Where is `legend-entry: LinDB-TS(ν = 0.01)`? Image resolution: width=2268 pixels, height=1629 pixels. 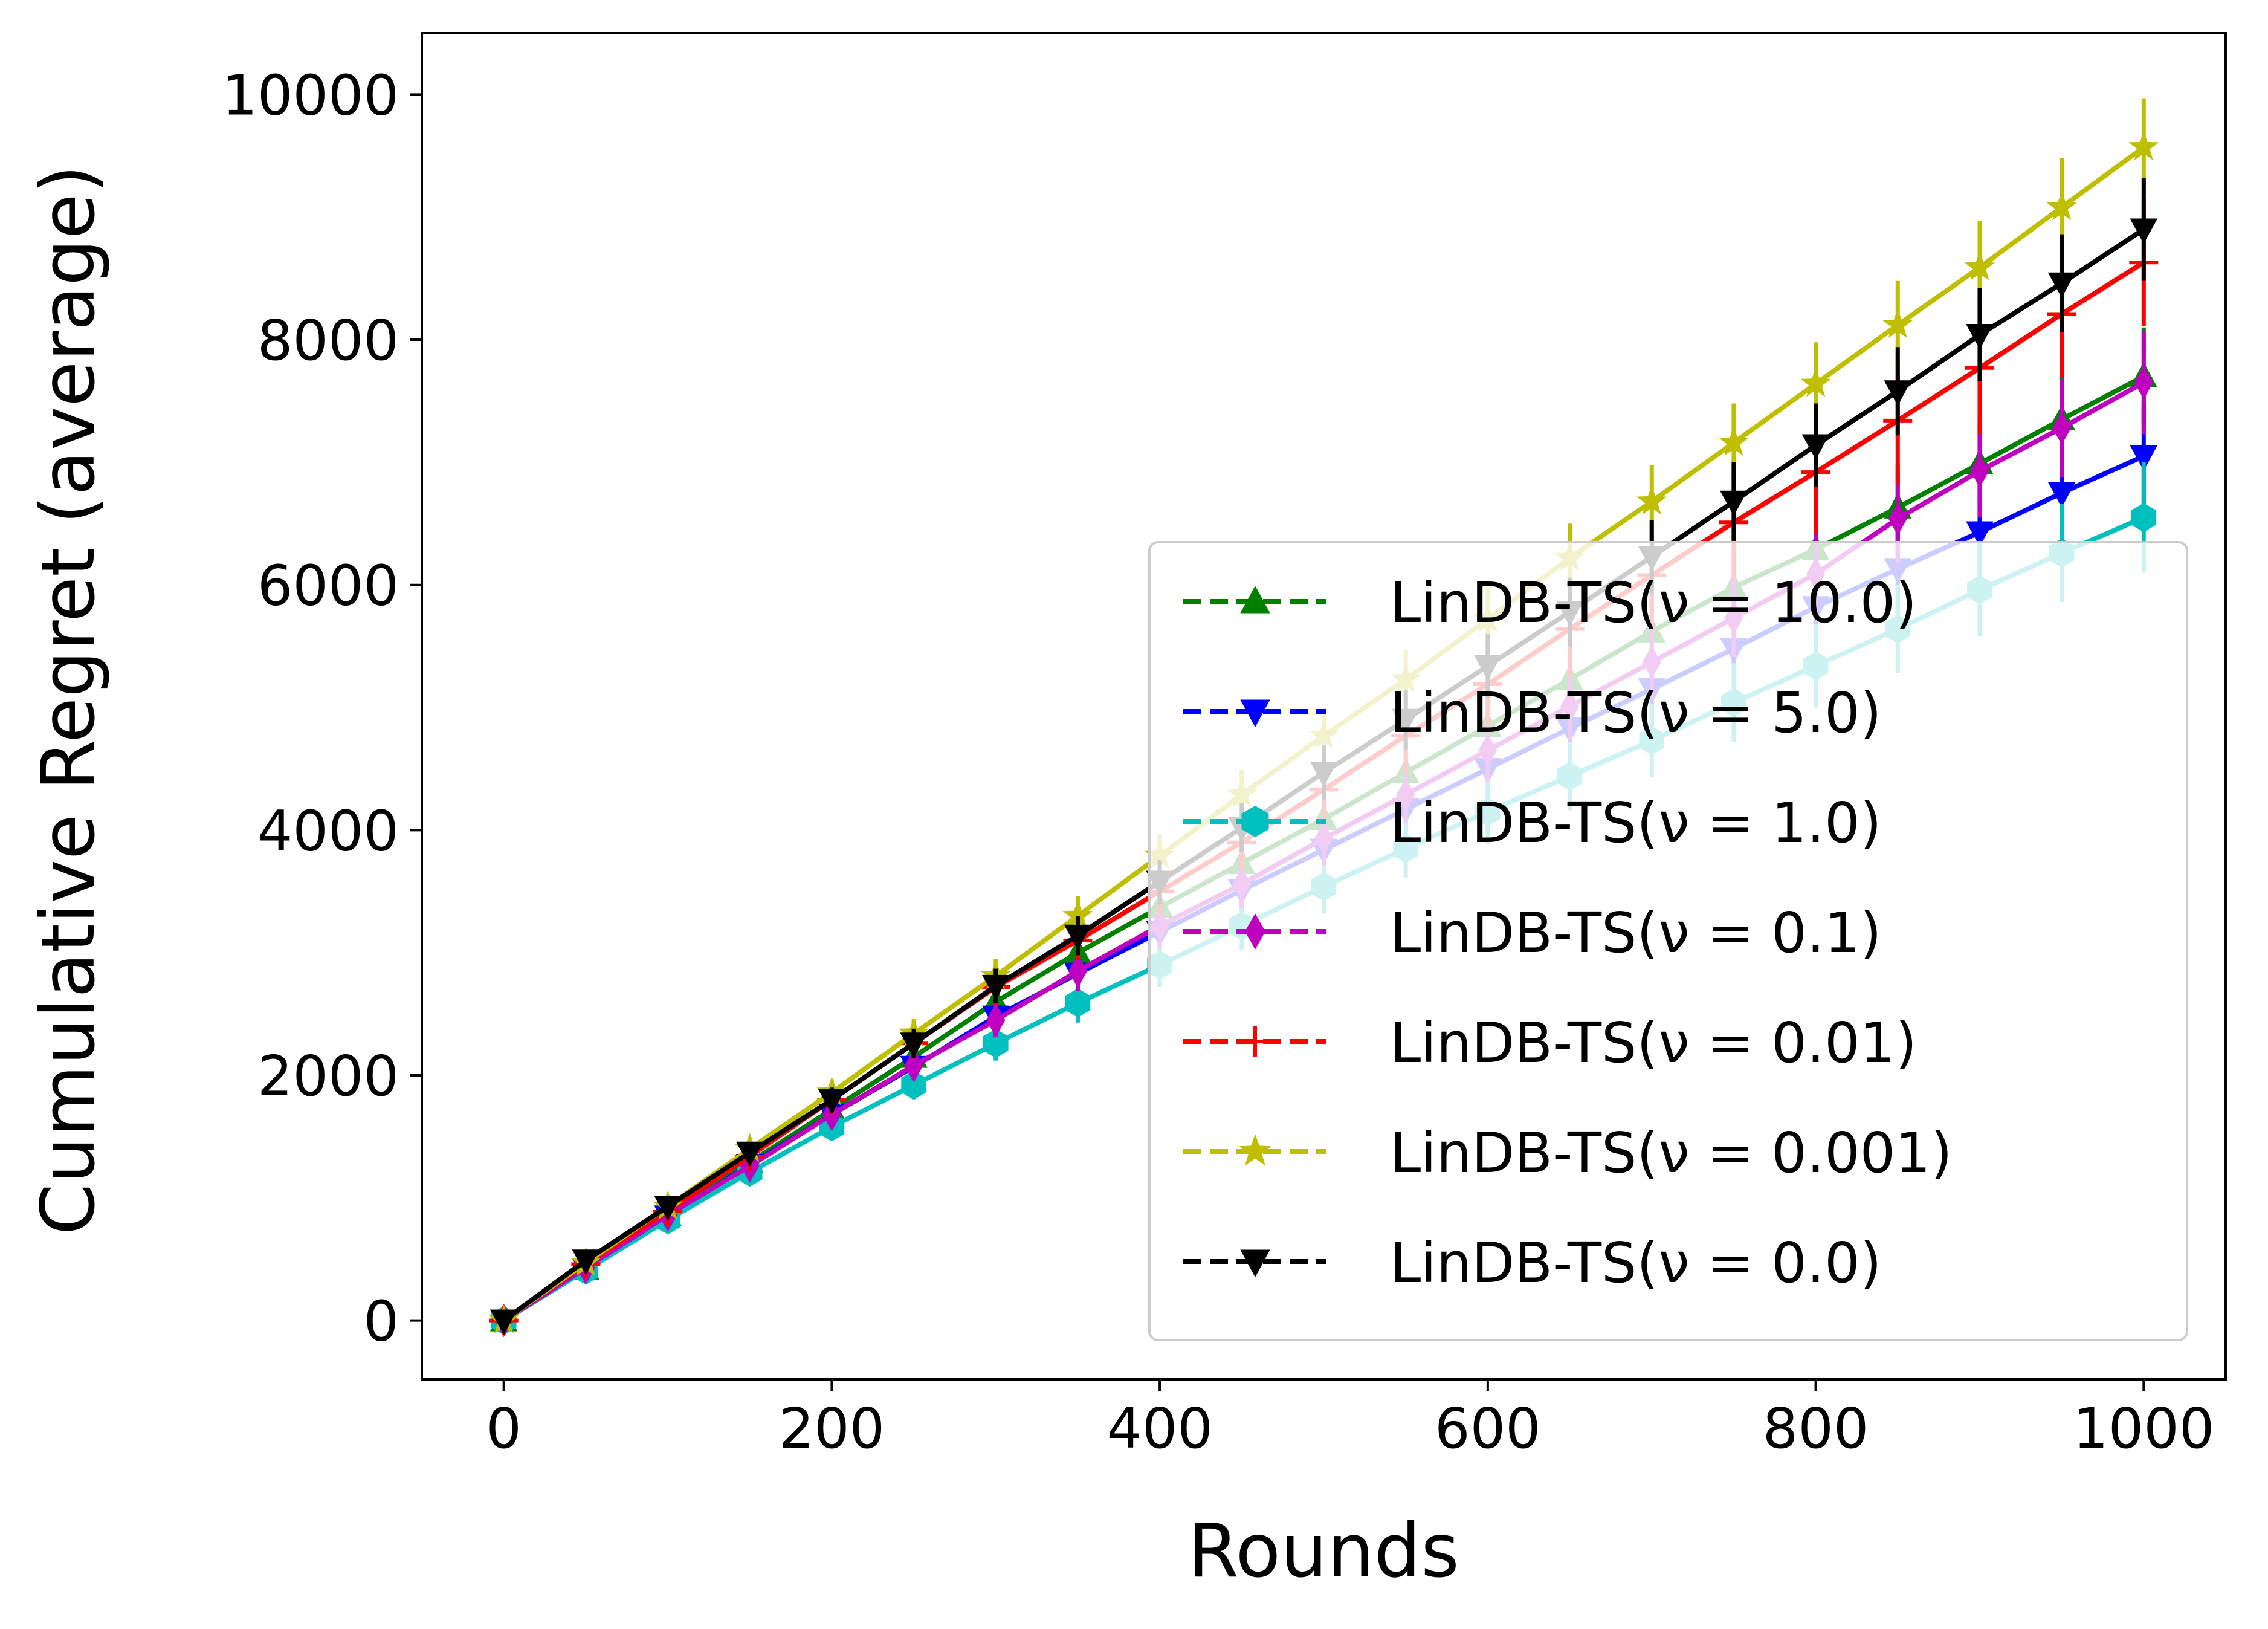
legend-entry: LinDB-TS(ν = 0.01) is located at coordinates (1550, 1043).